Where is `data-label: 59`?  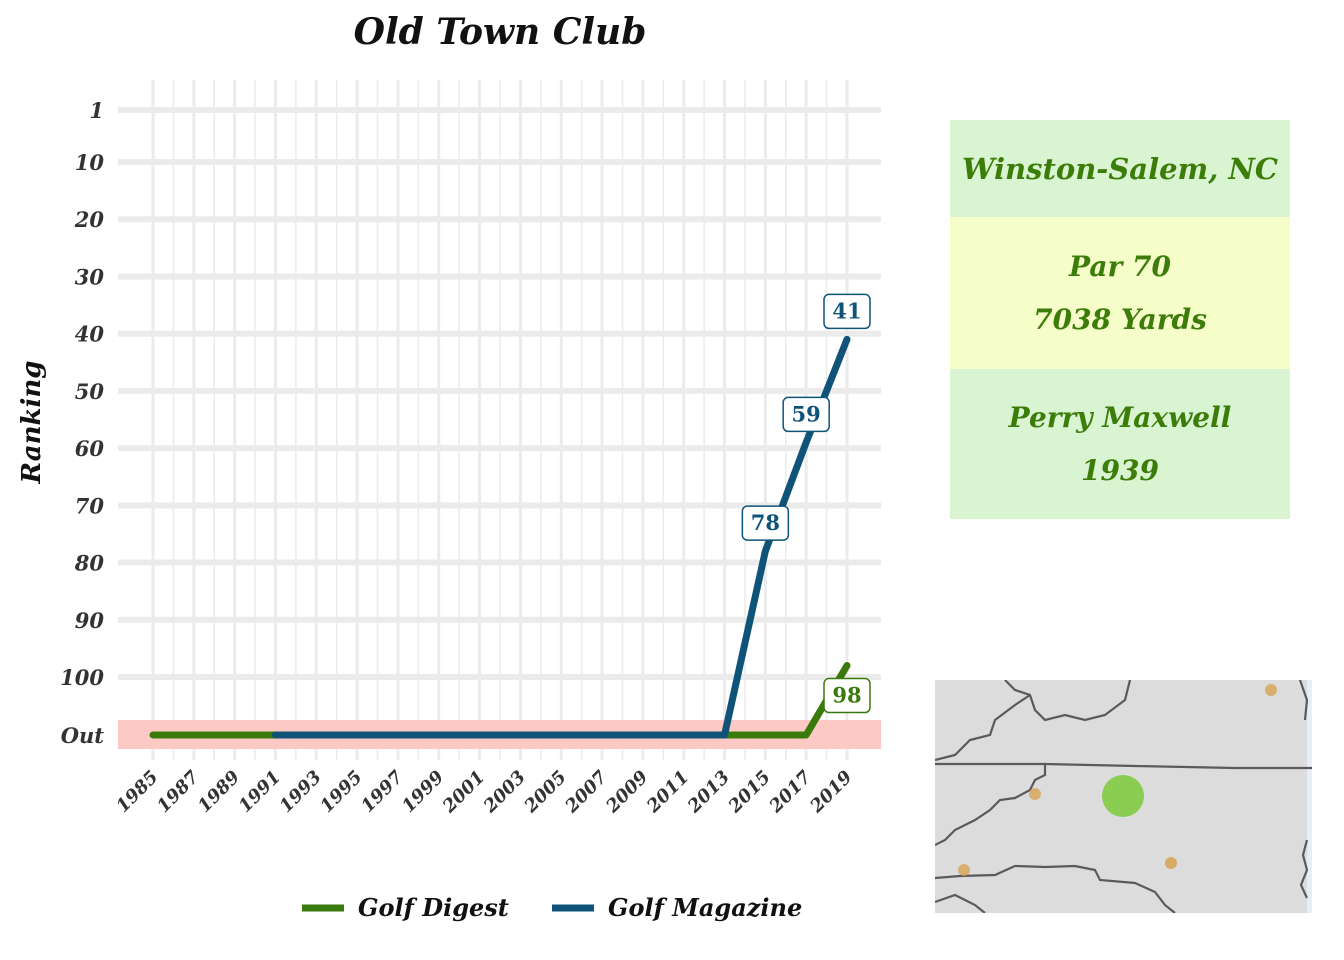
data-label: 59 is located at coordinates (806, 414).